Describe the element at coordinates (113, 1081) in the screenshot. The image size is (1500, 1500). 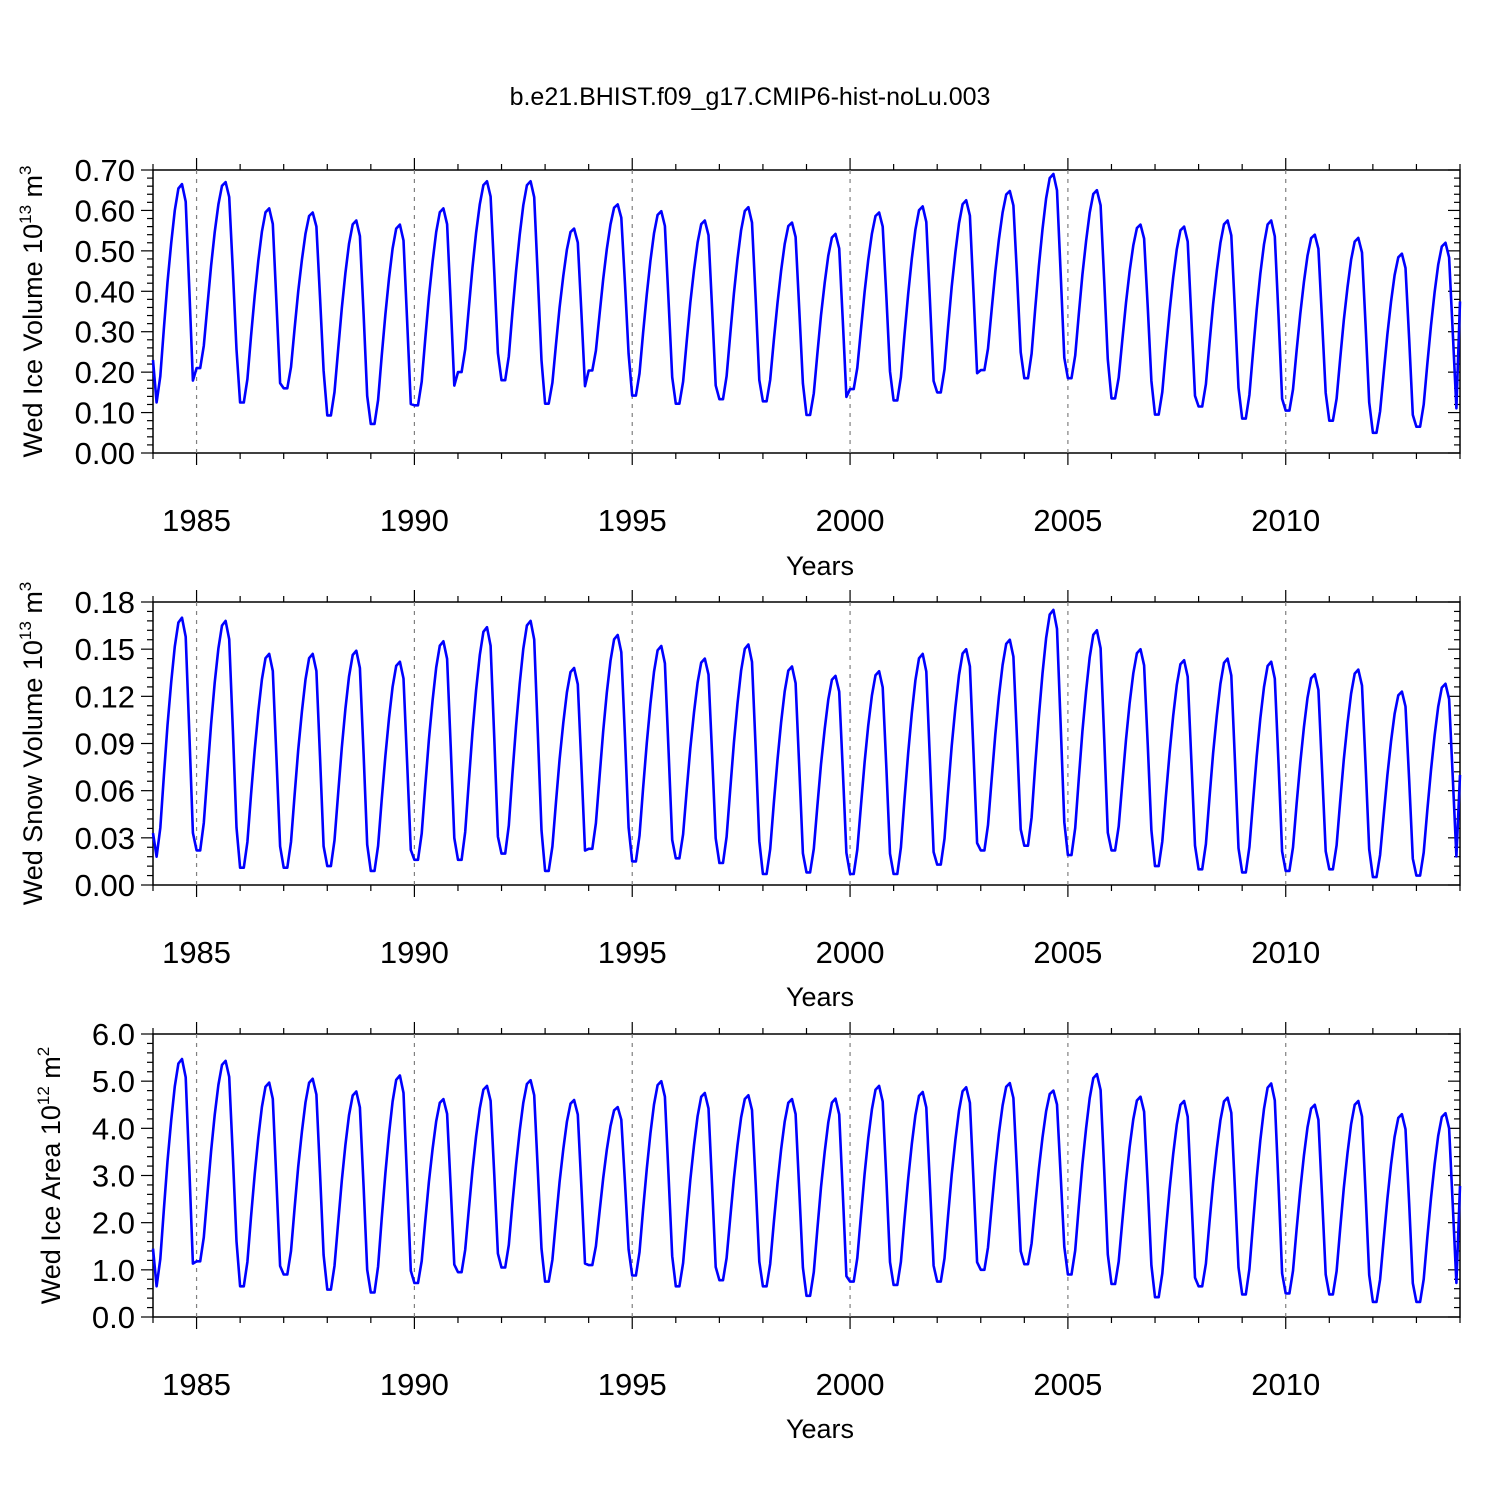
I see `y-tick-label: 5.0` at that location.